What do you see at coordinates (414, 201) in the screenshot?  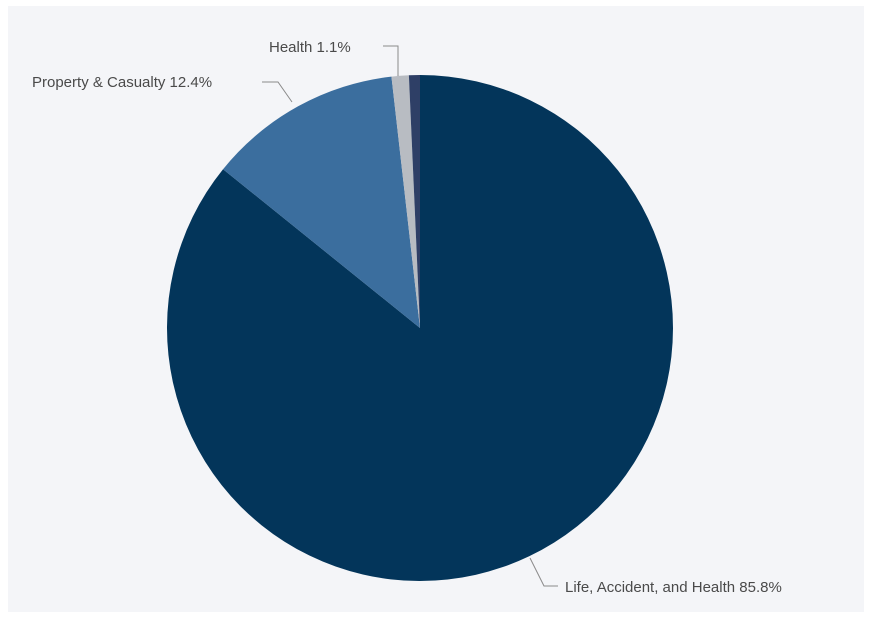 I see `pie-slice-other` at bounding box center [414, 201].